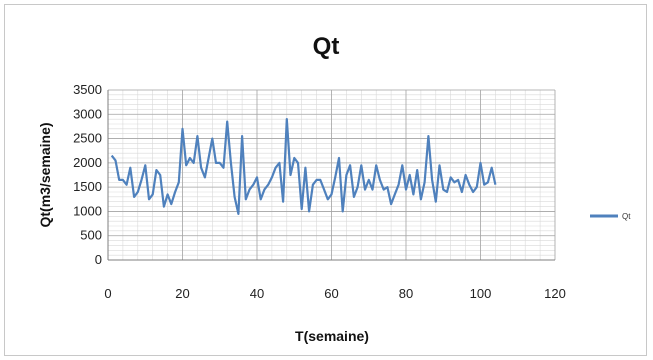 The image size is (653, 360). Describe the element at coordinates (87, 113) in the screenshot. I see `y-tick-label: 3000` at that location.